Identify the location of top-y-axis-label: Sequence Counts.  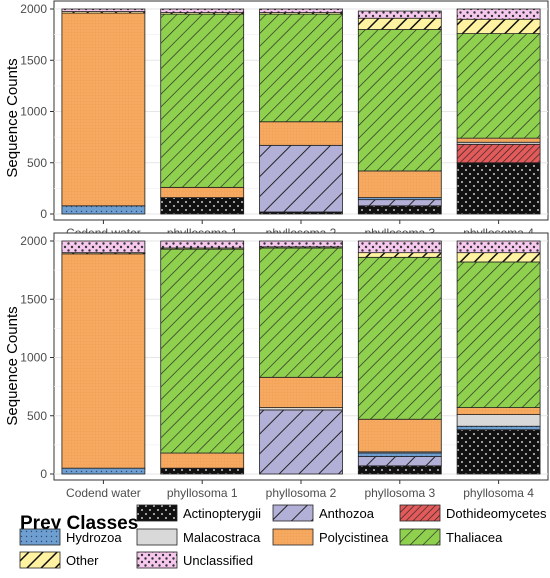
(12, 117).